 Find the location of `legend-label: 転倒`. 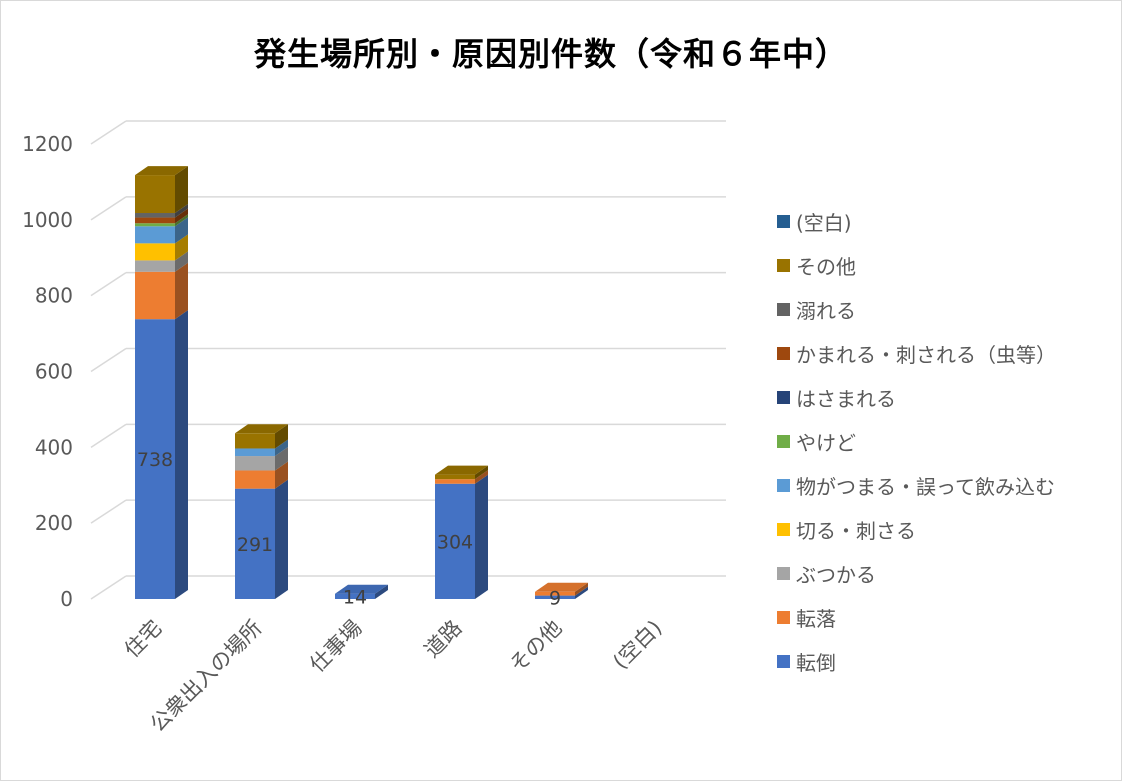

legend-label: 転倒 is located at coordinates (816, 662).